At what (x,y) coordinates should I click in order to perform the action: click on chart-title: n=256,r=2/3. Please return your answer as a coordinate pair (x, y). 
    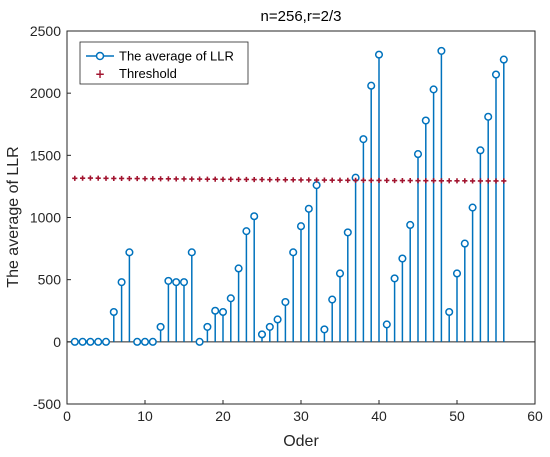
    Looking at the image, I should click on (301, 16).